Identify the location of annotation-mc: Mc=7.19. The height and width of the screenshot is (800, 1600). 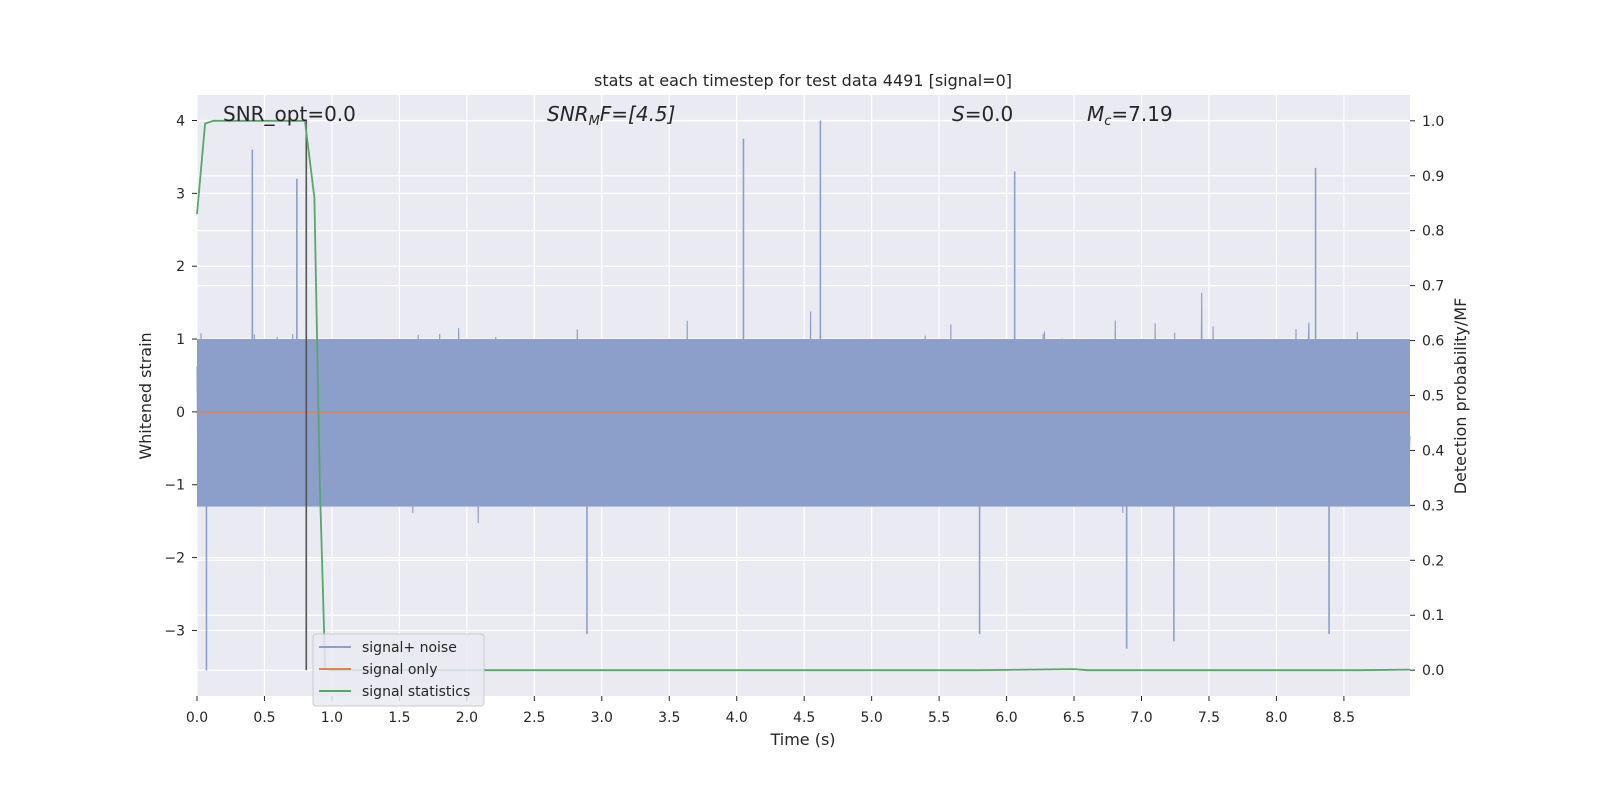
(1130, 115).